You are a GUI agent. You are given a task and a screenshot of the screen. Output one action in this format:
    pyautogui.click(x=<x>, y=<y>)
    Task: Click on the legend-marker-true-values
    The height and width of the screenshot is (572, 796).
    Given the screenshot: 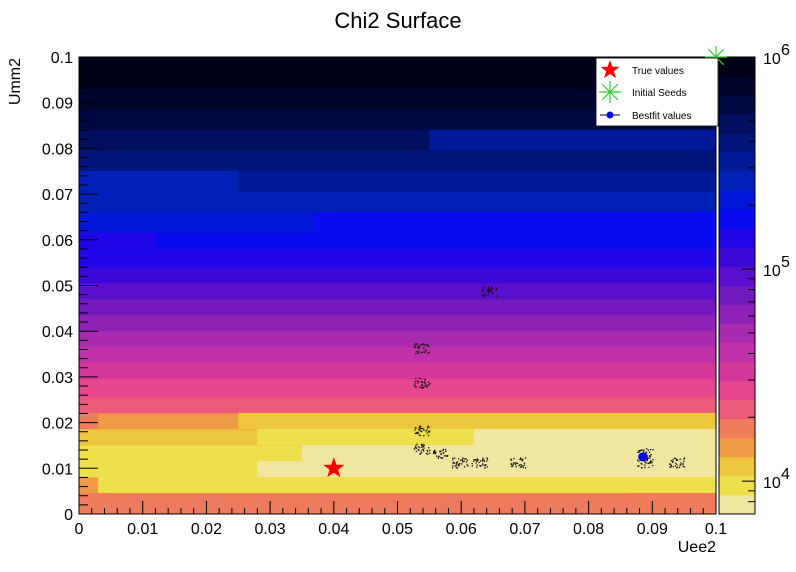 What is the action you would take?
    pyautogui.click(x=610, y=69)
    